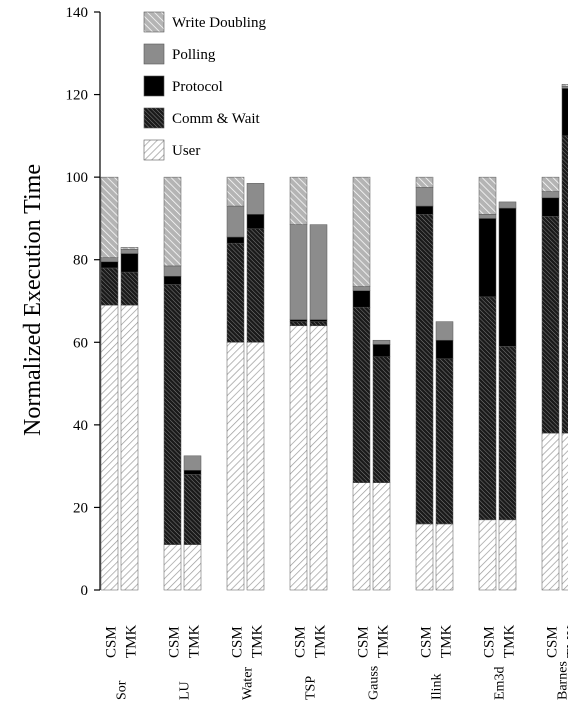 The image size is (568, 705). I want to click on legend-label: Polling, so click(194, 55).